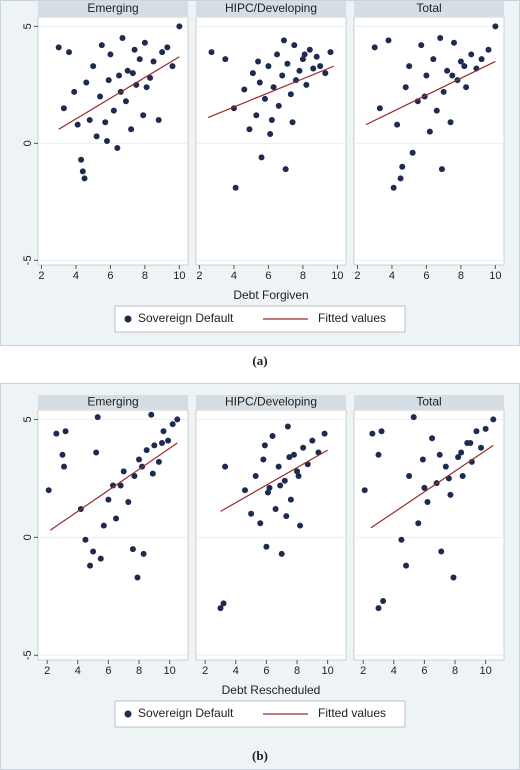  I want to click on legend-swatch, so click(128, 714).